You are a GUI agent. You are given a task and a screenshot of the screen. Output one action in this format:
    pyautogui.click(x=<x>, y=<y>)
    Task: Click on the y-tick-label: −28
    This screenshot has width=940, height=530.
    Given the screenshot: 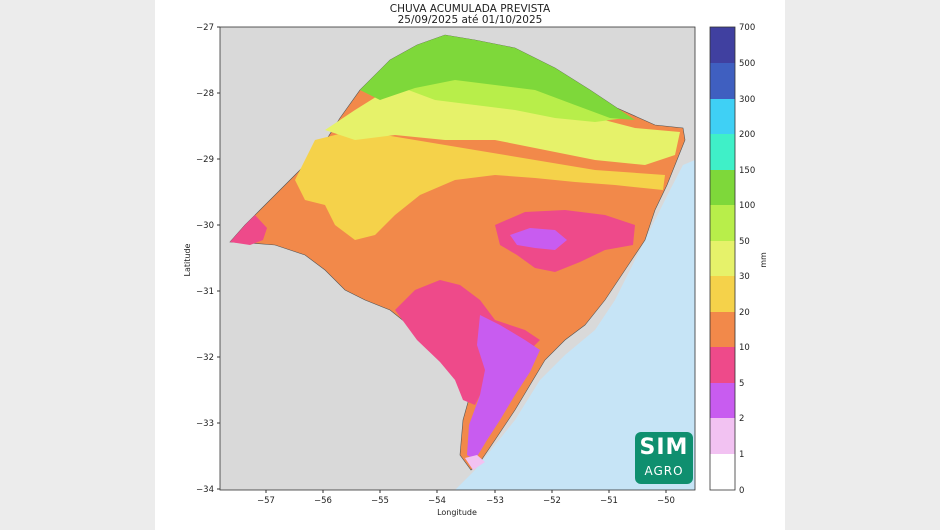 What is the action you would take?
    pyautogui.click(x=205, y=94)
    